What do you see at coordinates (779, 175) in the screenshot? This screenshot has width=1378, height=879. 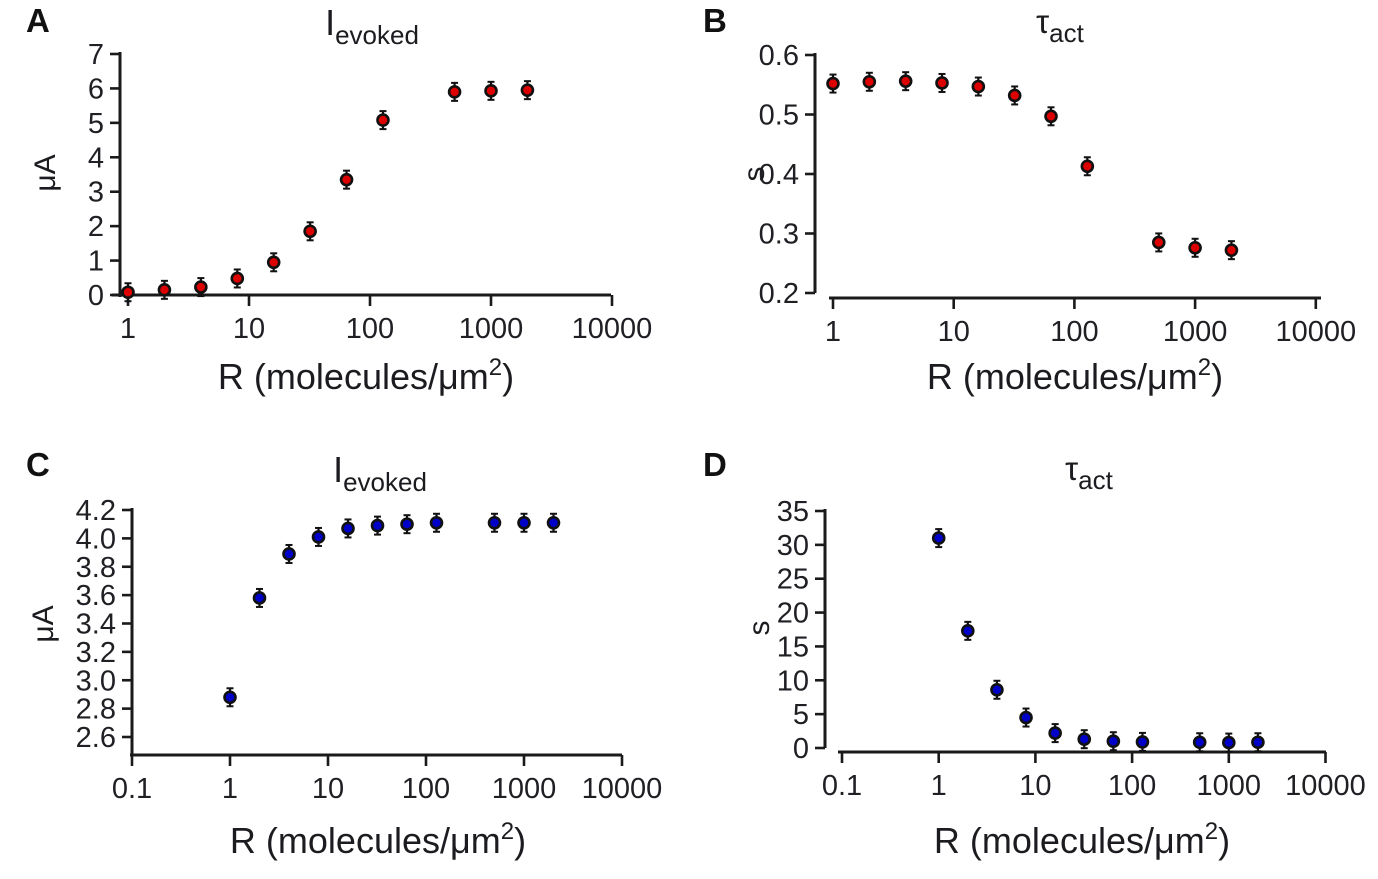 I see `y-tick-label: 0.4` at bounding box center [779, 175].